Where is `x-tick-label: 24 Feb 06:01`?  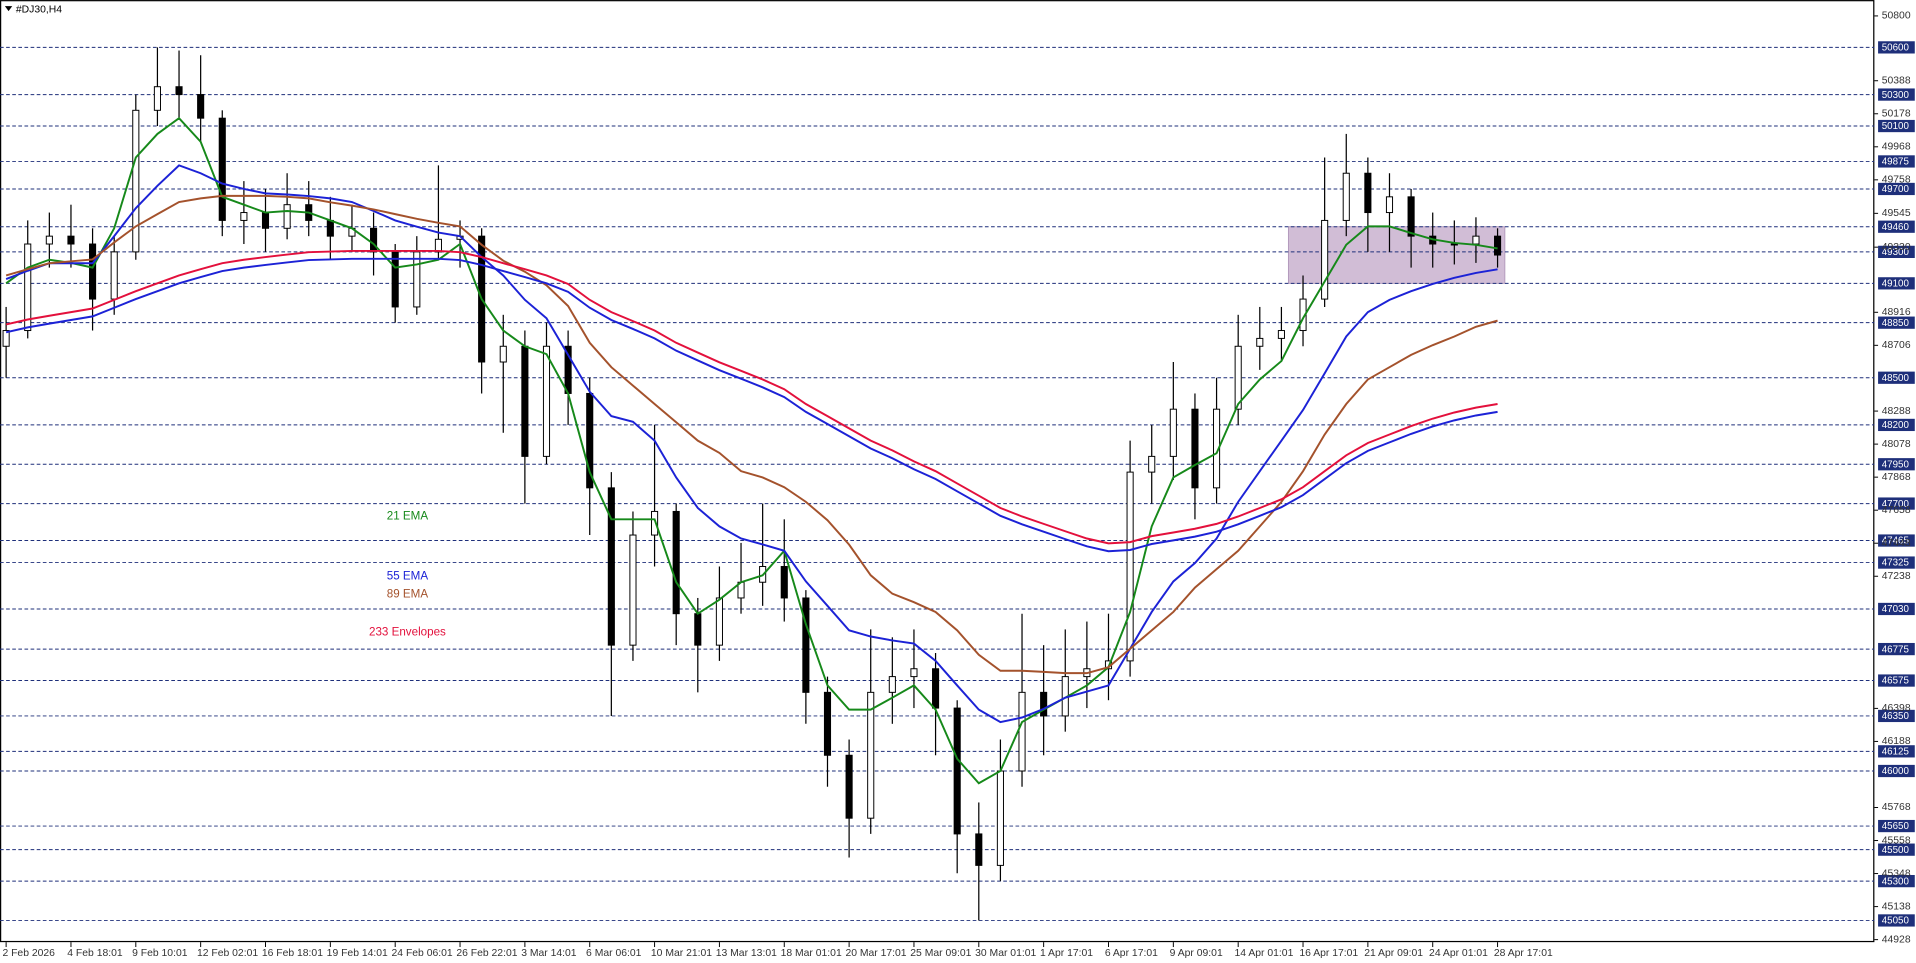 x-tick-label: 24 Feb 06:01 is located at coordinates (422, 953).